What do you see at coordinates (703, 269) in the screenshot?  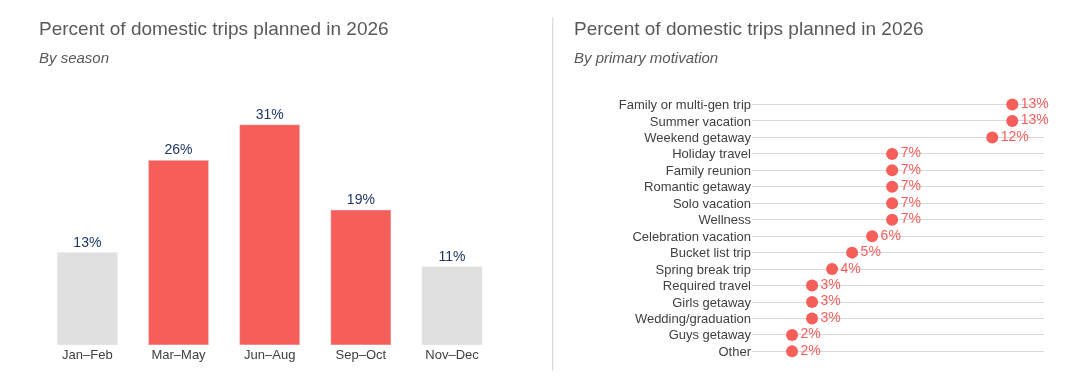 I see `y-tick-label: Spring break trip` at bounding box center [703, 269].